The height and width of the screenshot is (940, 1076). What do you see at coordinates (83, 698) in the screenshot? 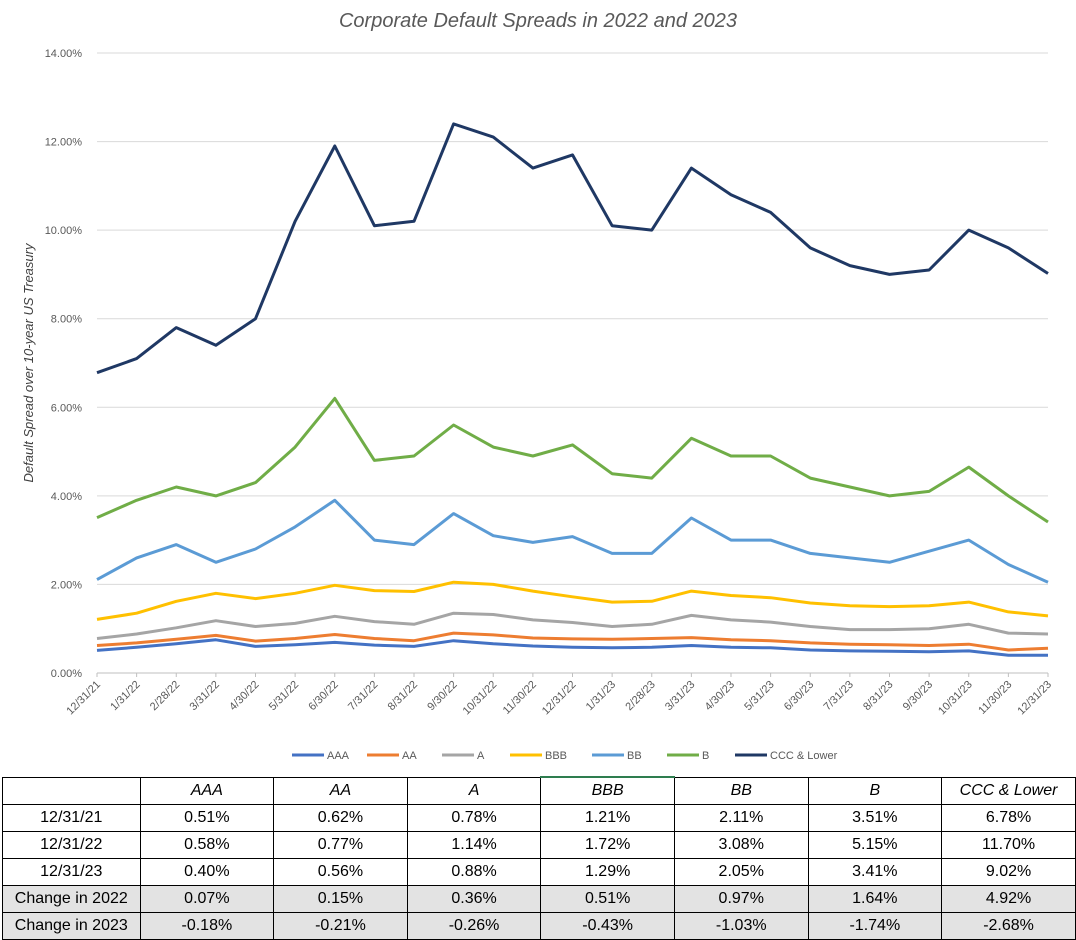
I see `x-tick-label: 12/31/21` at bounding box center [83, 698].